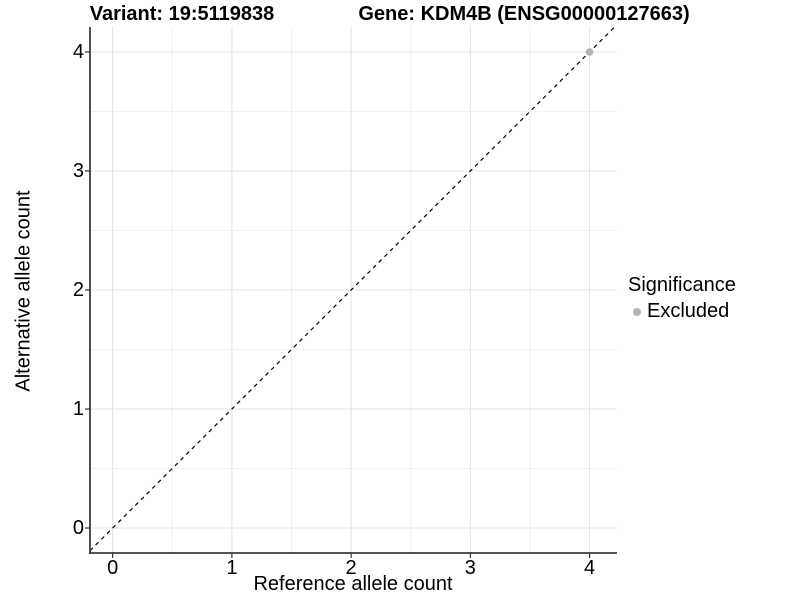 Image resolution: width=800 pixels, height=600 pixels. I want to click on plot-title-variant: Variant: 19:5119838, so click(182, 14).